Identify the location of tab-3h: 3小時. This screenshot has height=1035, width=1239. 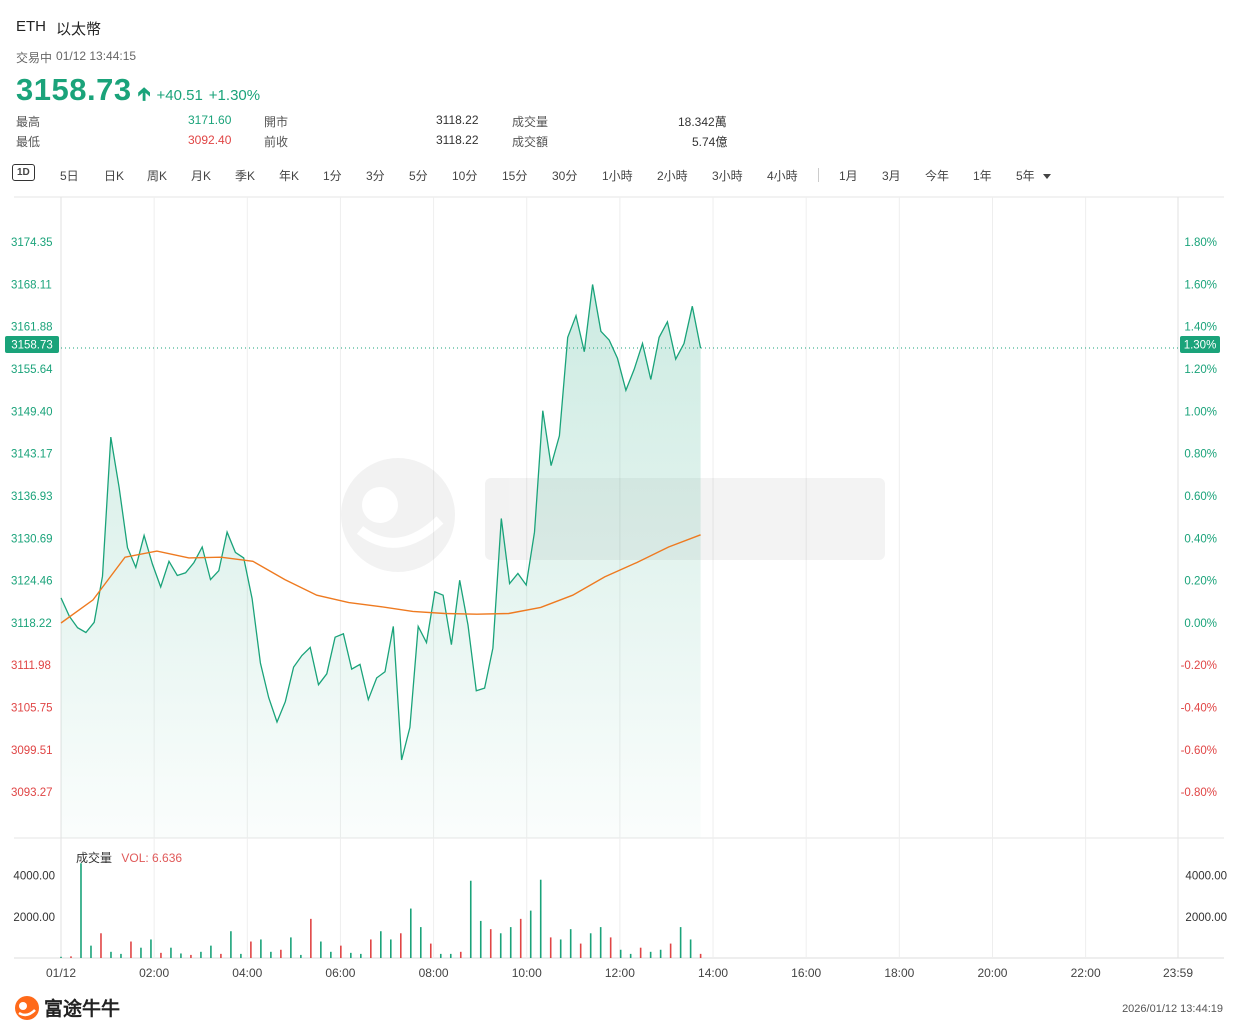
(727, 176).